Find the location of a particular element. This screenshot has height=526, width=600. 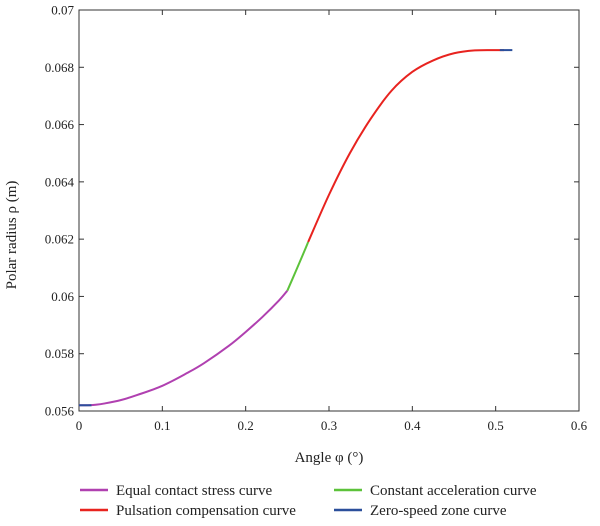

legend-item: Equal contact stress curve is located at coordinates (176, 491).